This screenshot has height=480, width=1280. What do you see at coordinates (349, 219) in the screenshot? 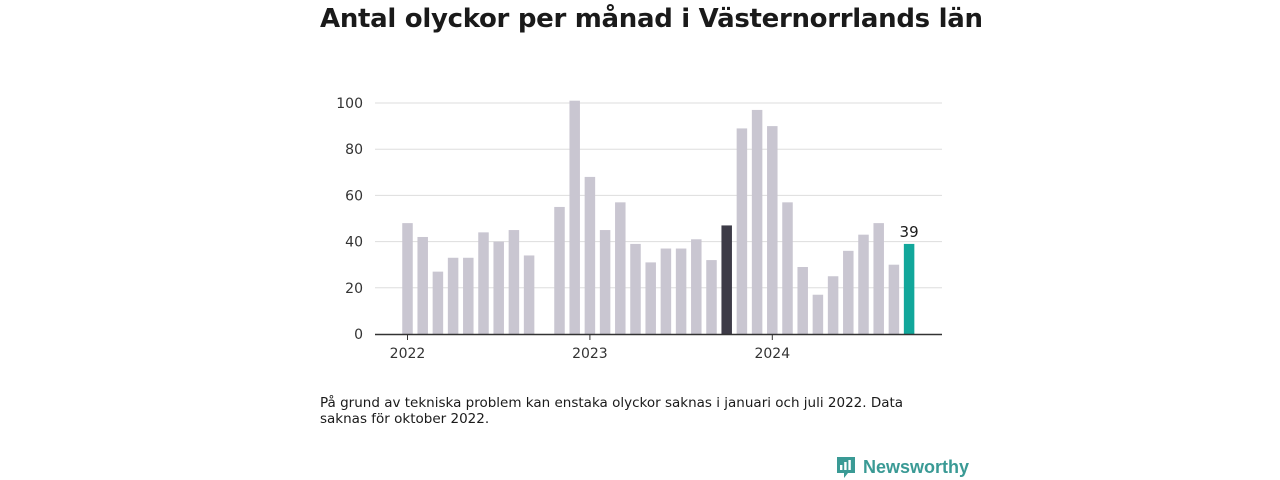
I see `y-axis: 0 20 40 60 80 100` at bounding box center [349, 219].